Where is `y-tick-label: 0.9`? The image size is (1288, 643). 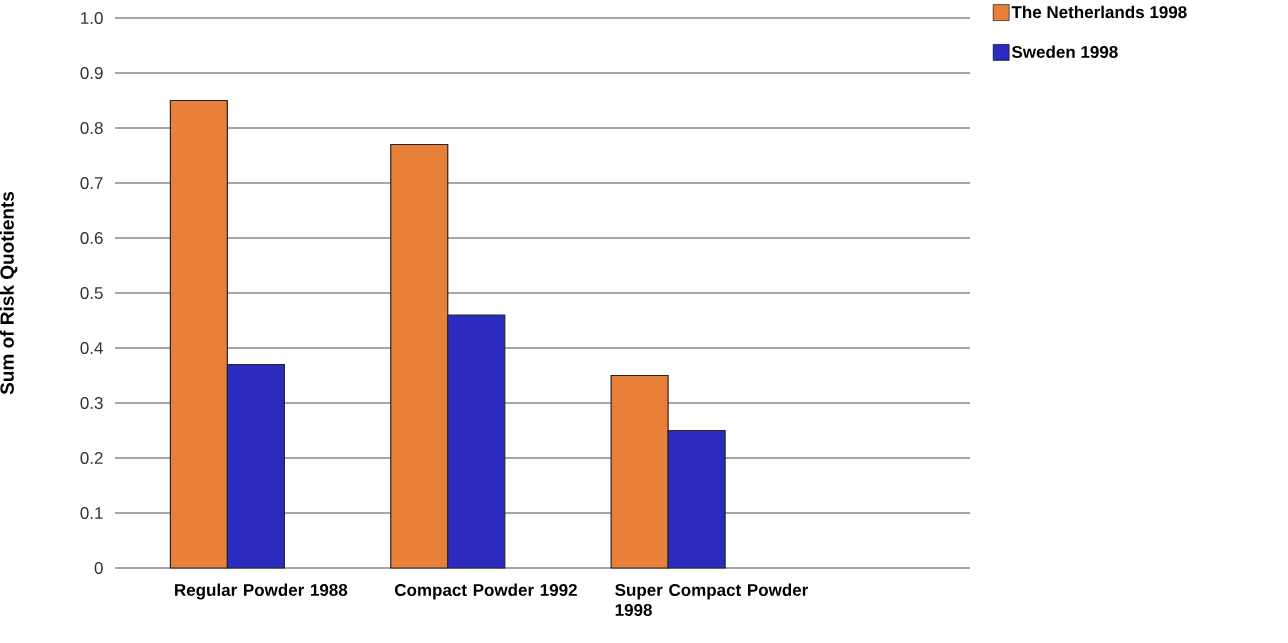
y-tick-label: 0.9 is located at coordinates (91, 73).